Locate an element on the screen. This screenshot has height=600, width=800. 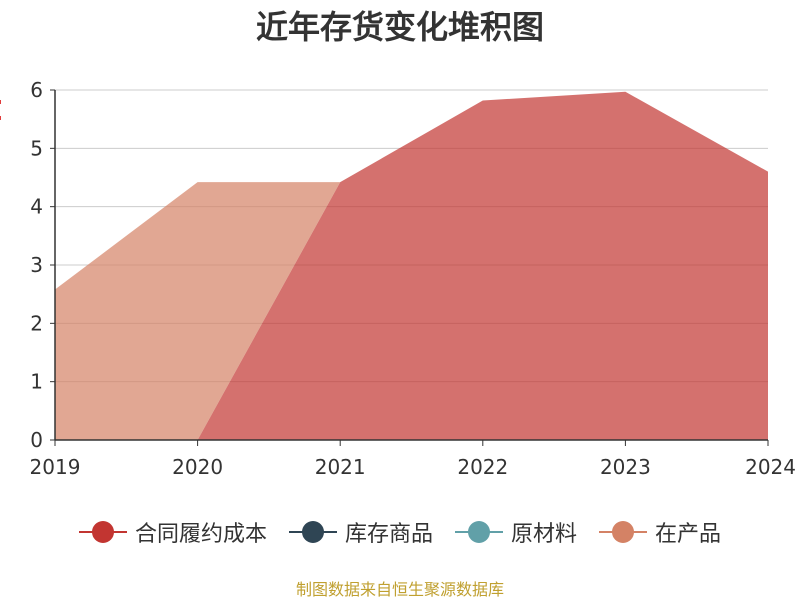
legend-item: 库存商品 is located at coordinates (360, 532).